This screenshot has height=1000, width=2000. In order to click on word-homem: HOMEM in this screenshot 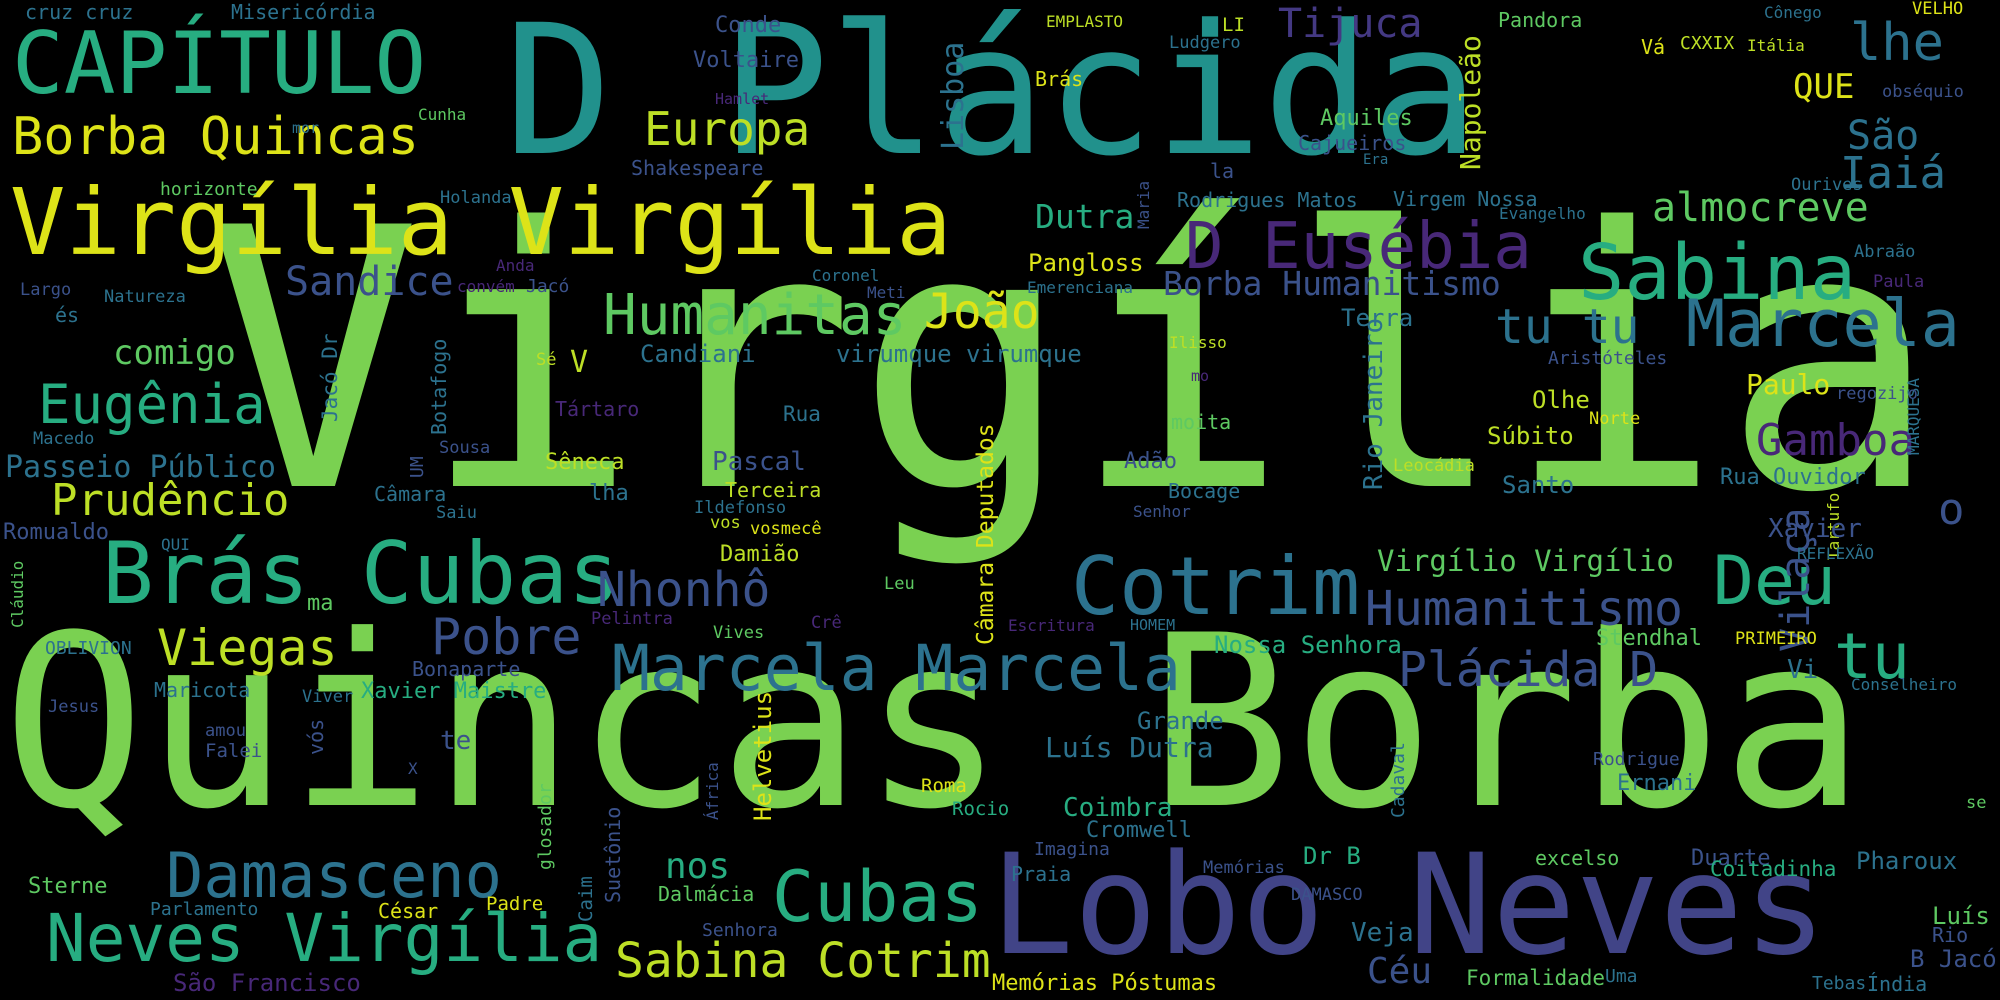, I will do `click(1153, 625)`.